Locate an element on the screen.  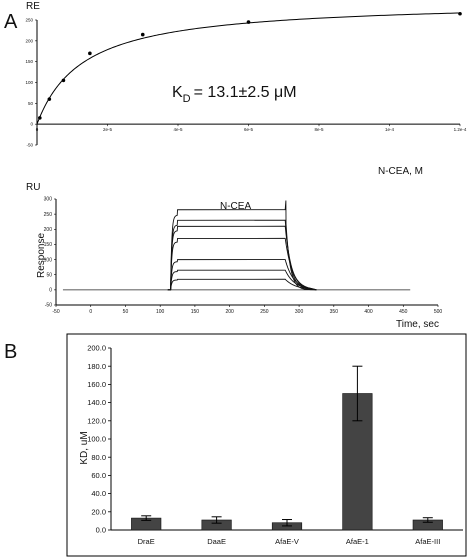
kd-value: = 13.1±2.5 μM is located at coordinates (245, 92).